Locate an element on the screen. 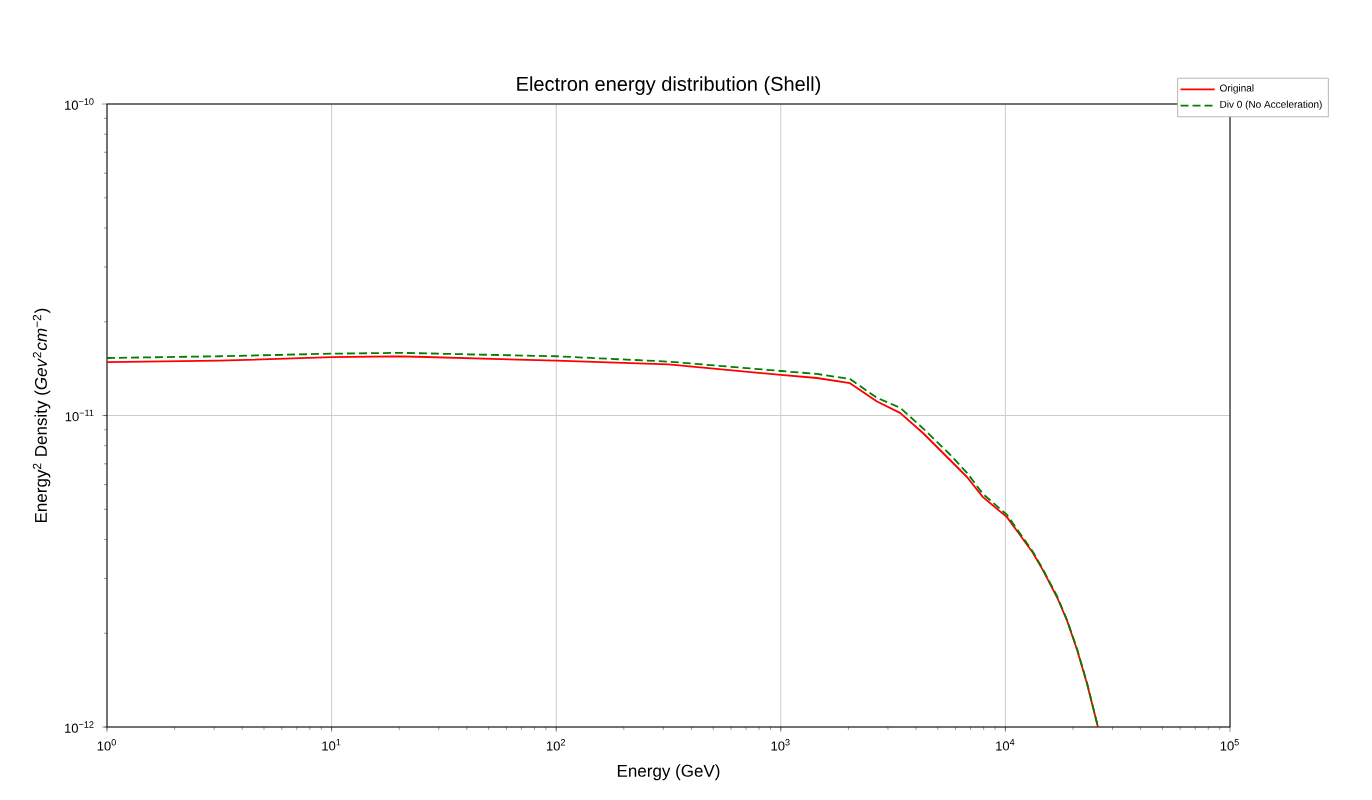 The width and height of the screenshot is (1372, 800). x-tick-label: 10$^{5}$ is located at coordinates (1229, 745).